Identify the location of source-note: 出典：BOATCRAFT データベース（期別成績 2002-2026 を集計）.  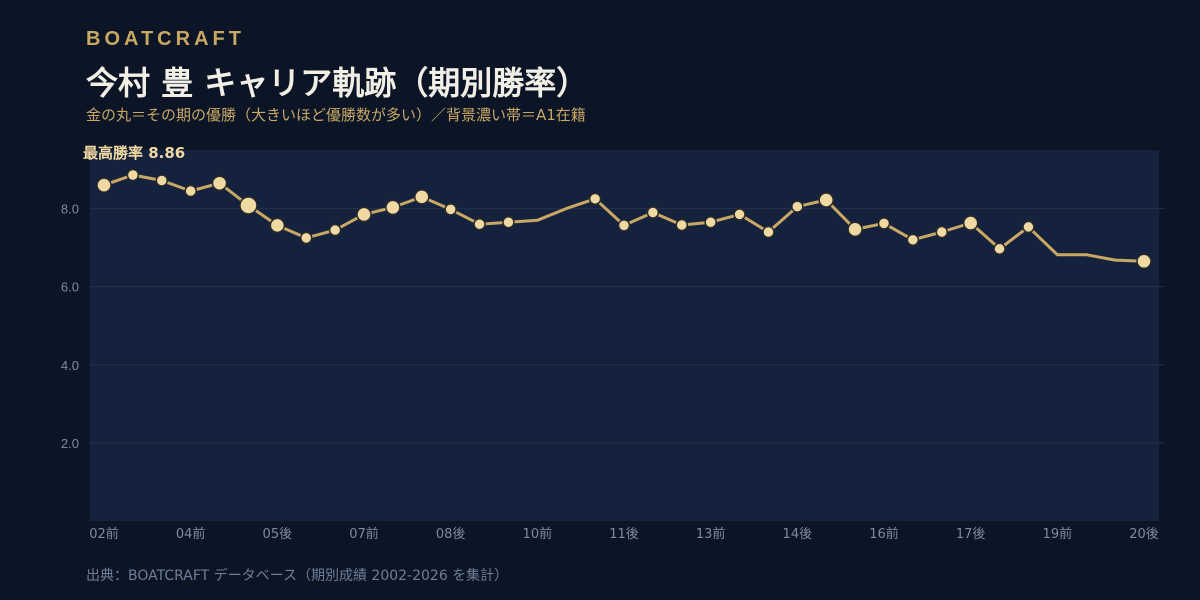
(297, 576).